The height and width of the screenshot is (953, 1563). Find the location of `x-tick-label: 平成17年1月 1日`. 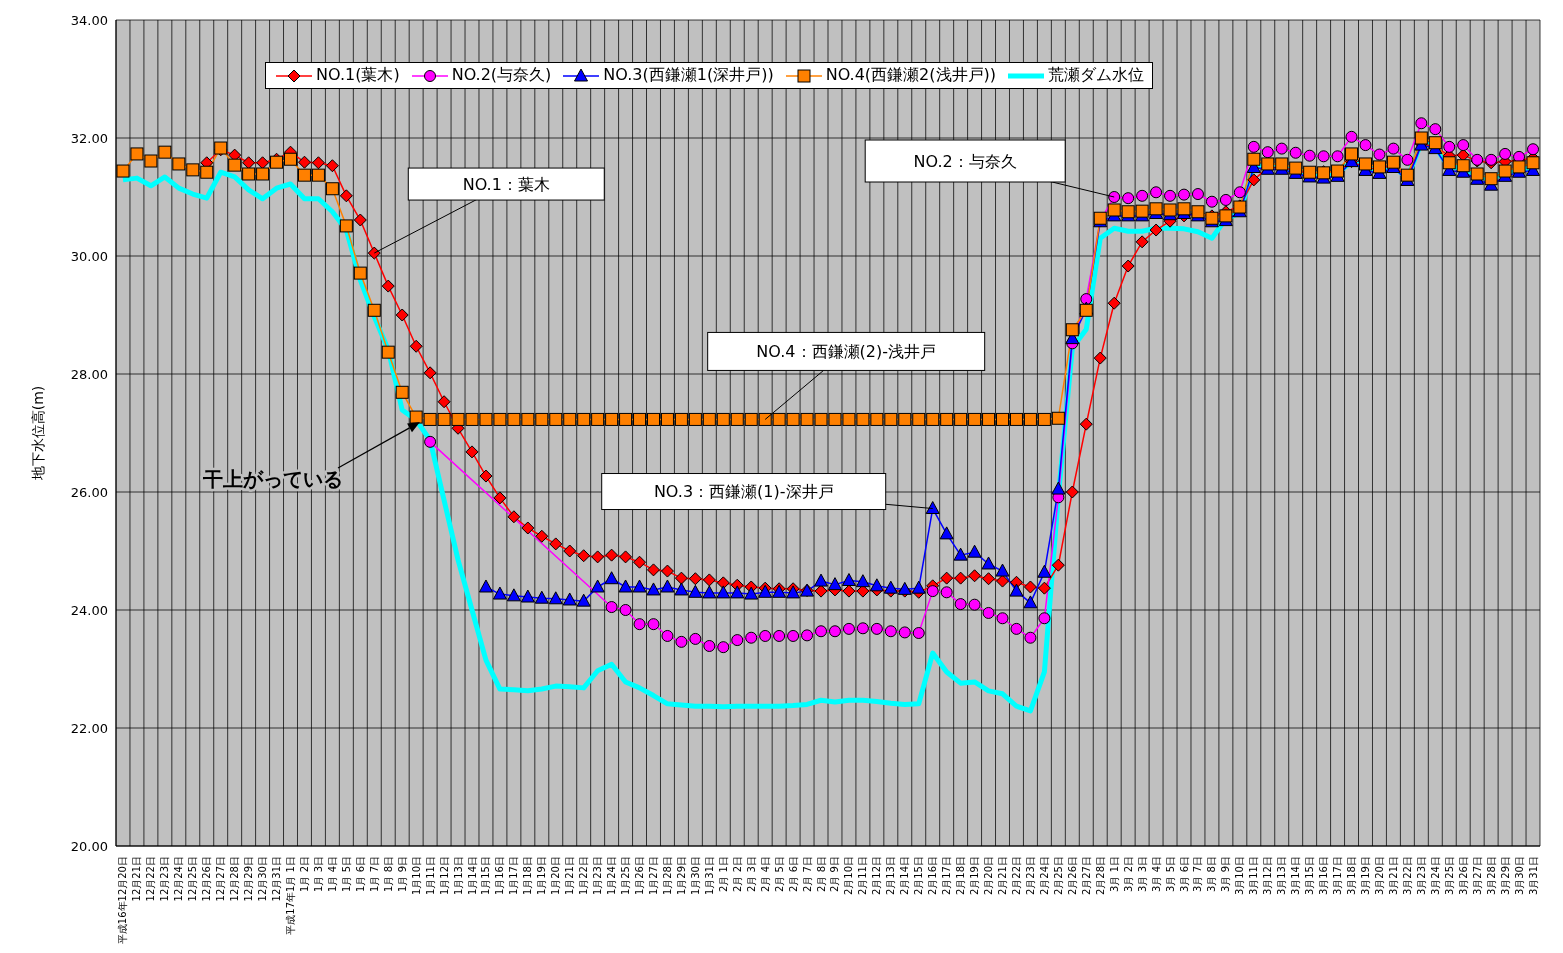

x-tick-label: 平成17年1月 1日 is located at coordinates (291, 895).